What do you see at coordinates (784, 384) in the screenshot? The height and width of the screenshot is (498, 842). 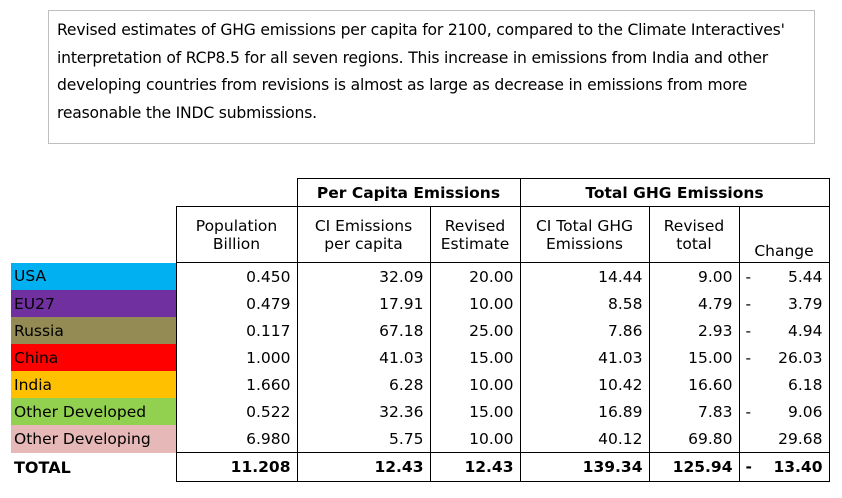 I see `cell: 6.18` at bounding box center [784, 384].